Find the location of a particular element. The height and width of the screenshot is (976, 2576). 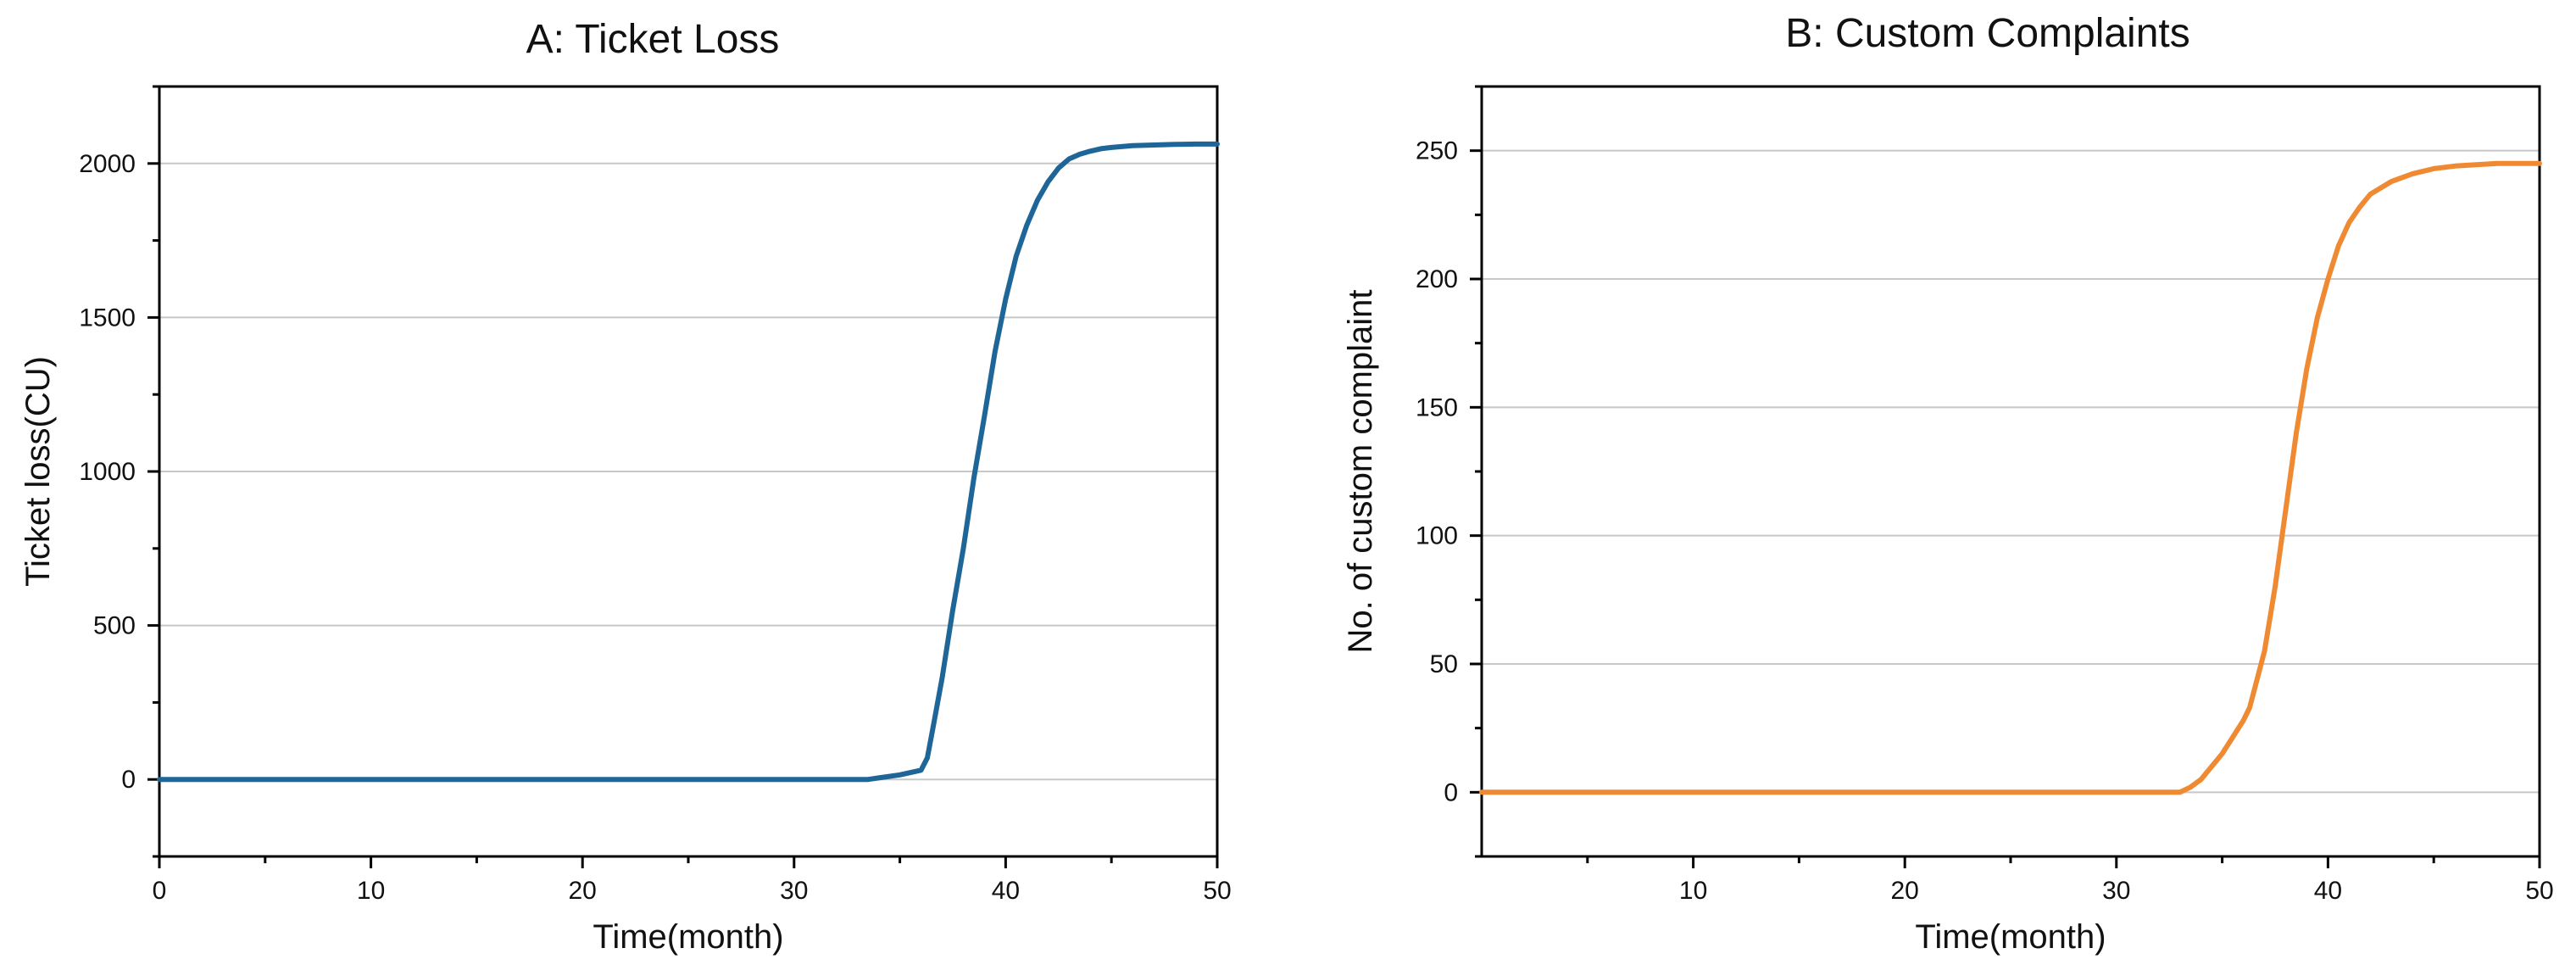

y-tick-label: 500 is located at coordinates (114, 626).